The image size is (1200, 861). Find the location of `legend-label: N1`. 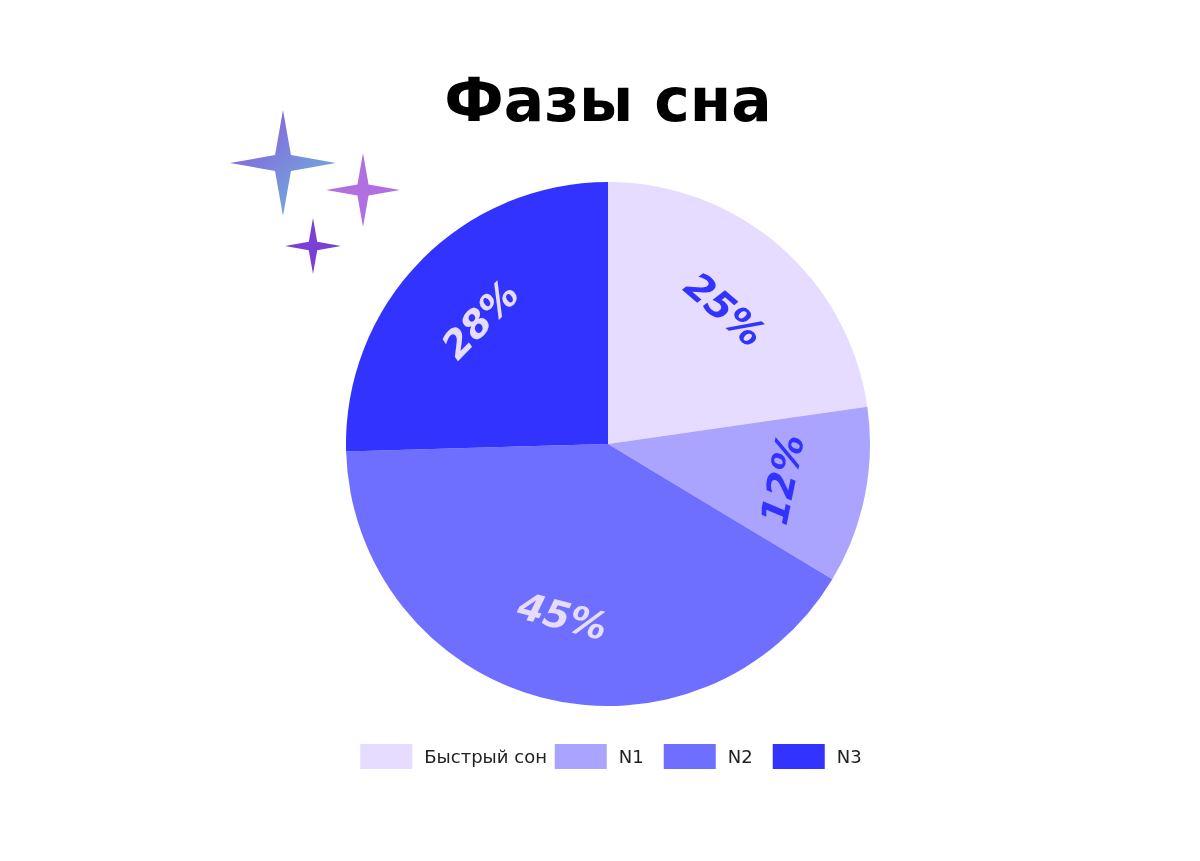

legend-label: N1 is located at coordinates (631, 756).